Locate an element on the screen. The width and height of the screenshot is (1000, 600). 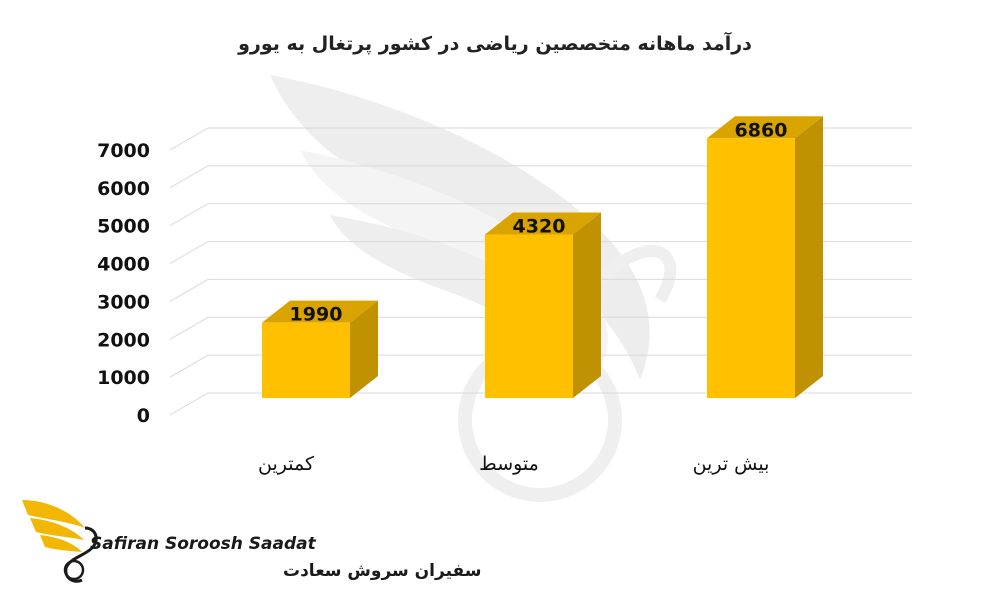
data-label: 4320 is located at coordinates (539, 226).